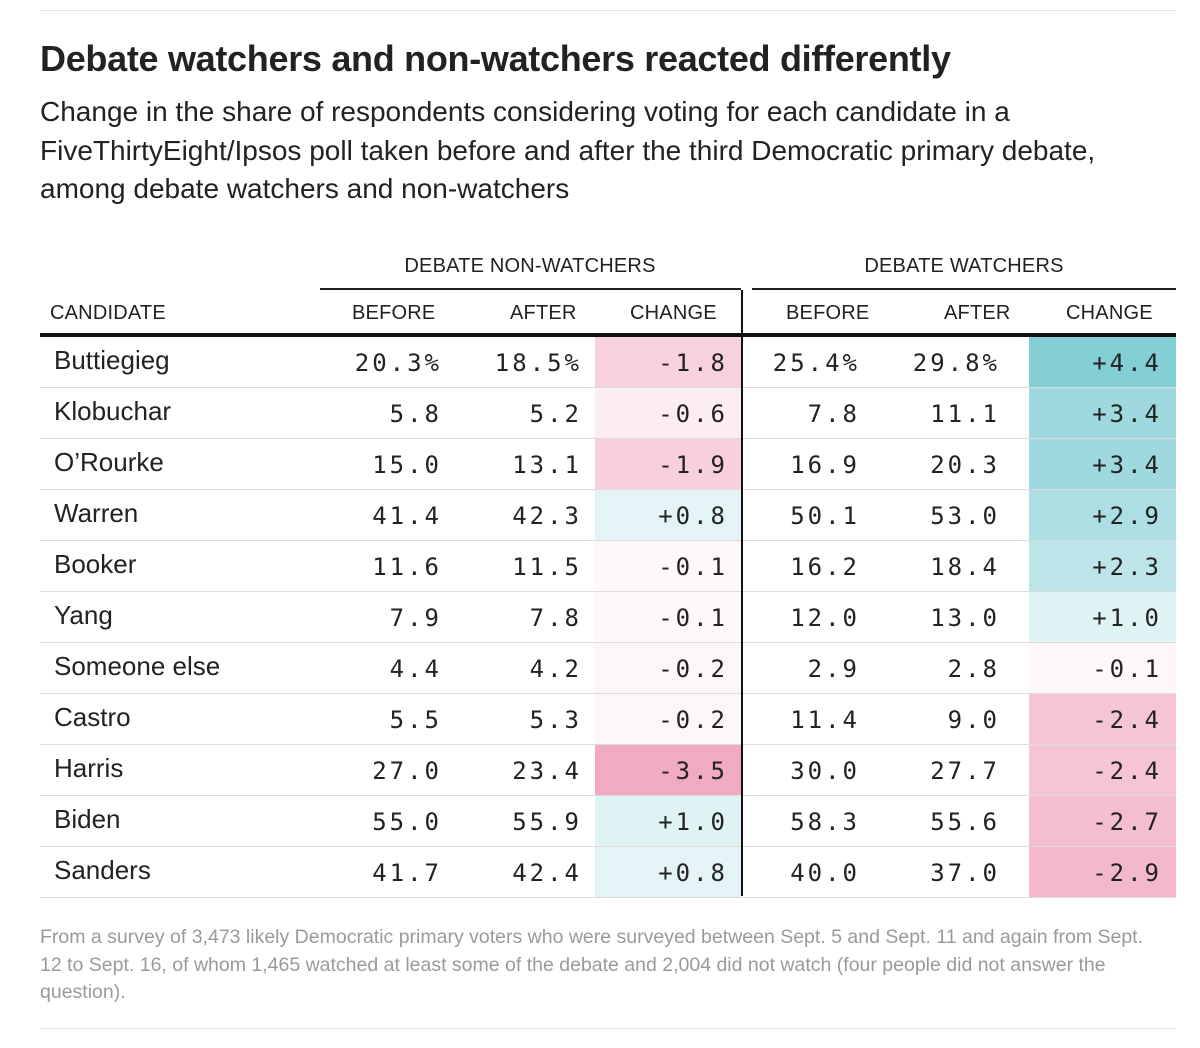  Describe the element at coordinates (693, 465) in the screenshot. I see `value-nw-change: -1.9` at that location.